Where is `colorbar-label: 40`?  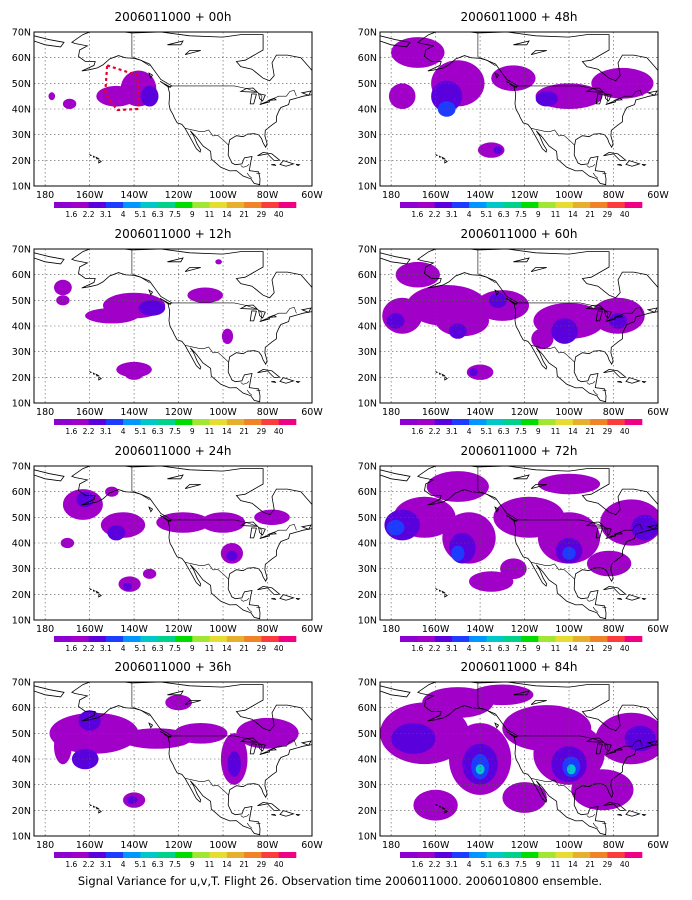 colorbar-label: 40 is located at coordinates (625, 864).